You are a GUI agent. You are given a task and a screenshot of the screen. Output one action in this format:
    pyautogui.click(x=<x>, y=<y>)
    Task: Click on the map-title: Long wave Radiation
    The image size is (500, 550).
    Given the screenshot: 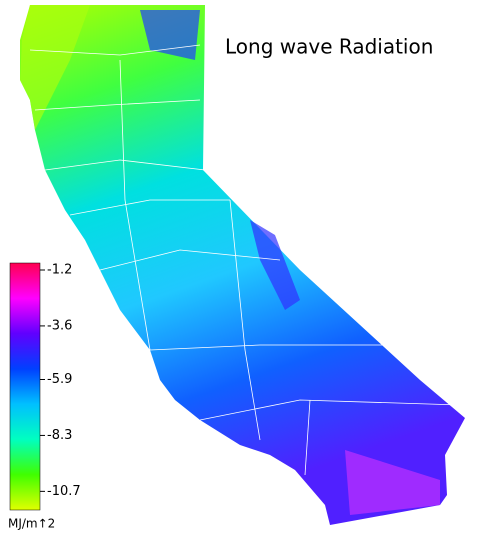 What is the action you would take?
    pyautogui.click(x=329, y=47)
    